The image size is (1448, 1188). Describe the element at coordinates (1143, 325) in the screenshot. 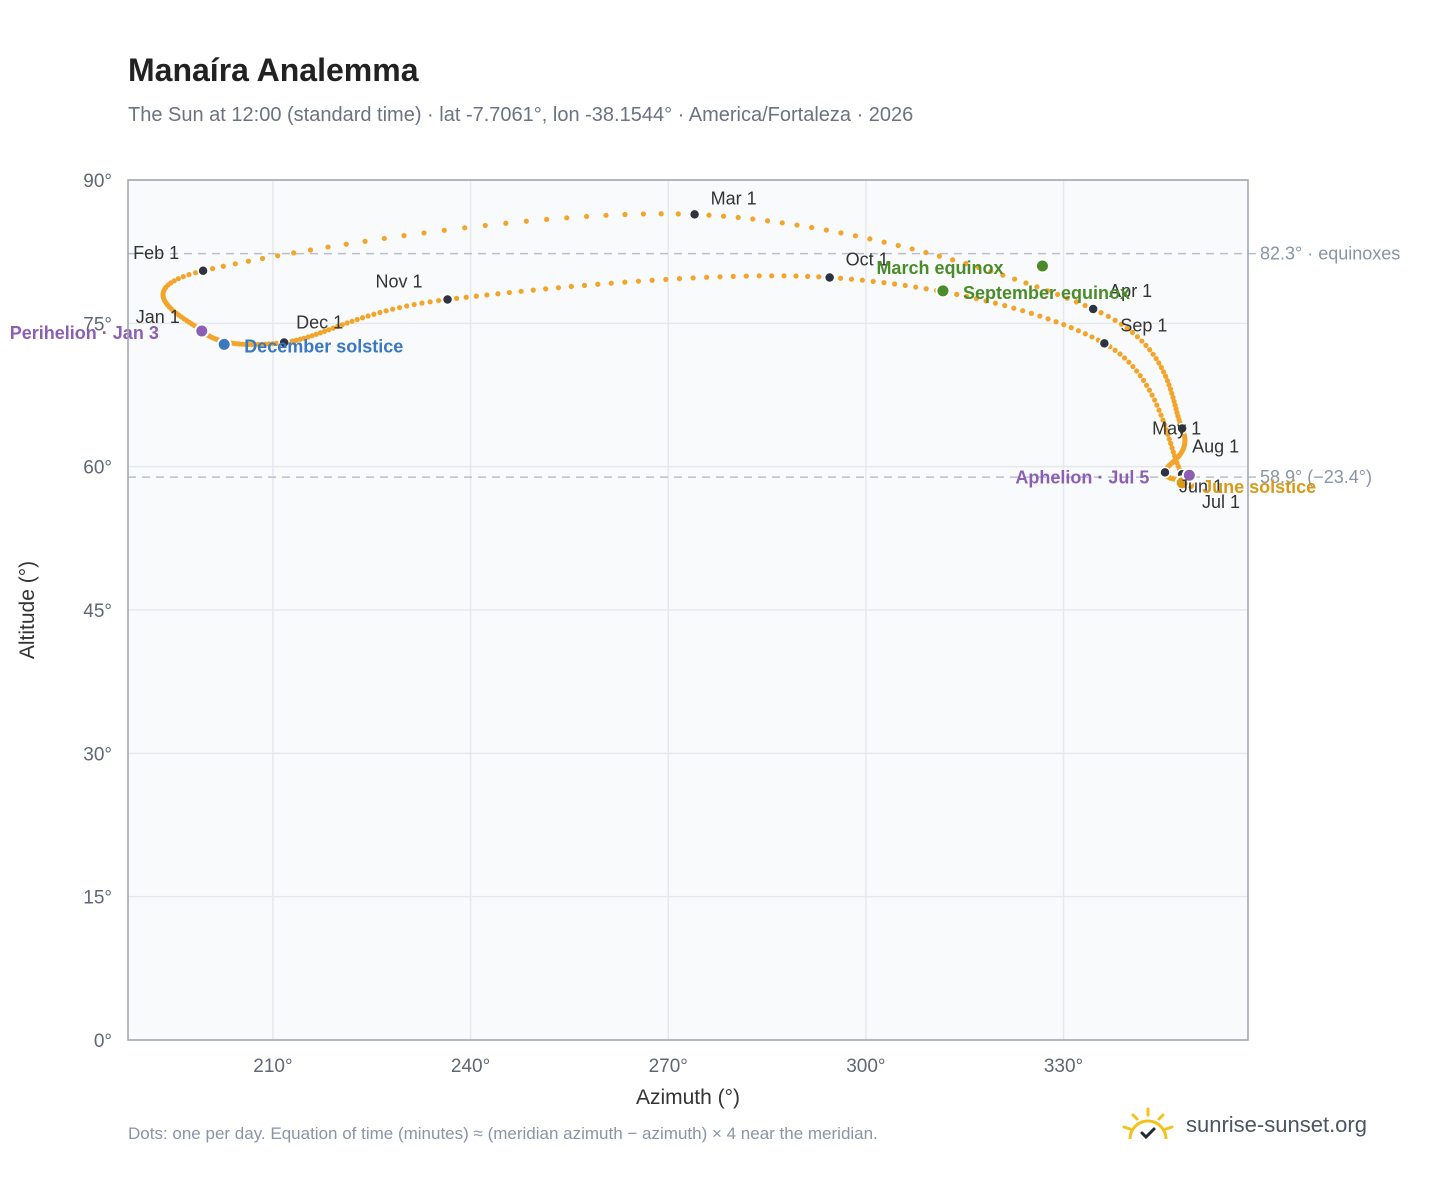

I see `month-label: Sep 1` at that location.